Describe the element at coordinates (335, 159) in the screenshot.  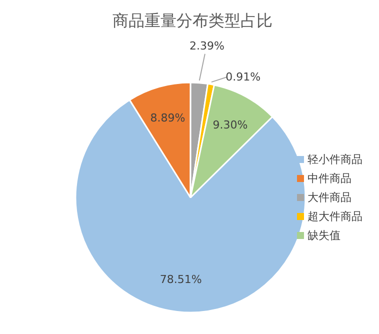
I see `legend-label: 轻小件商品` at that location.